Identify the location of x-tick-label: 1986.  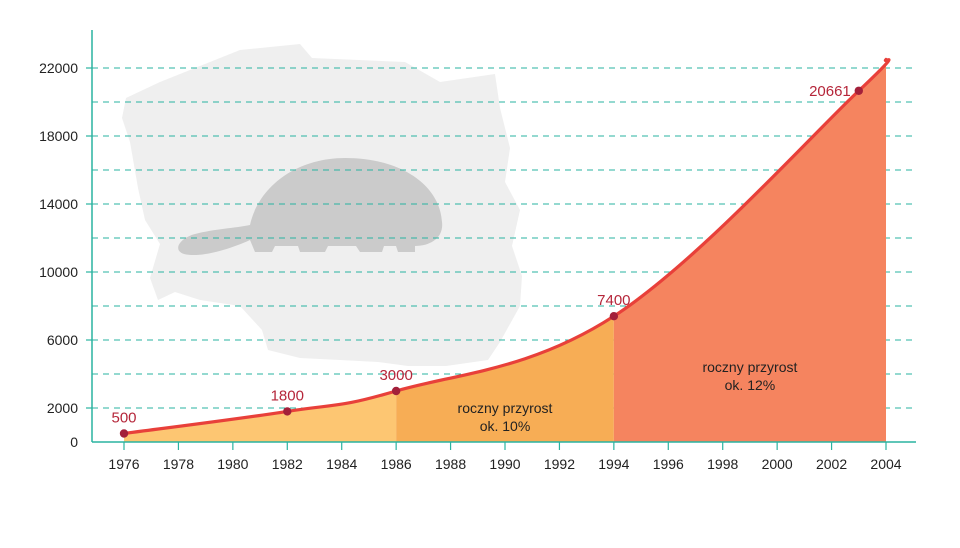
(396, 464).